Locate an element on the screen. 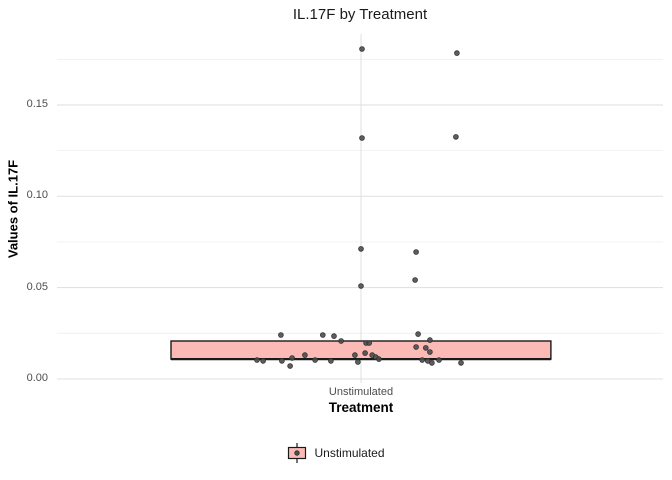 Image resolution: width=672 pixels, height=480 pixels. x-axis-title: Treatment is located at coordinates (361, 407).